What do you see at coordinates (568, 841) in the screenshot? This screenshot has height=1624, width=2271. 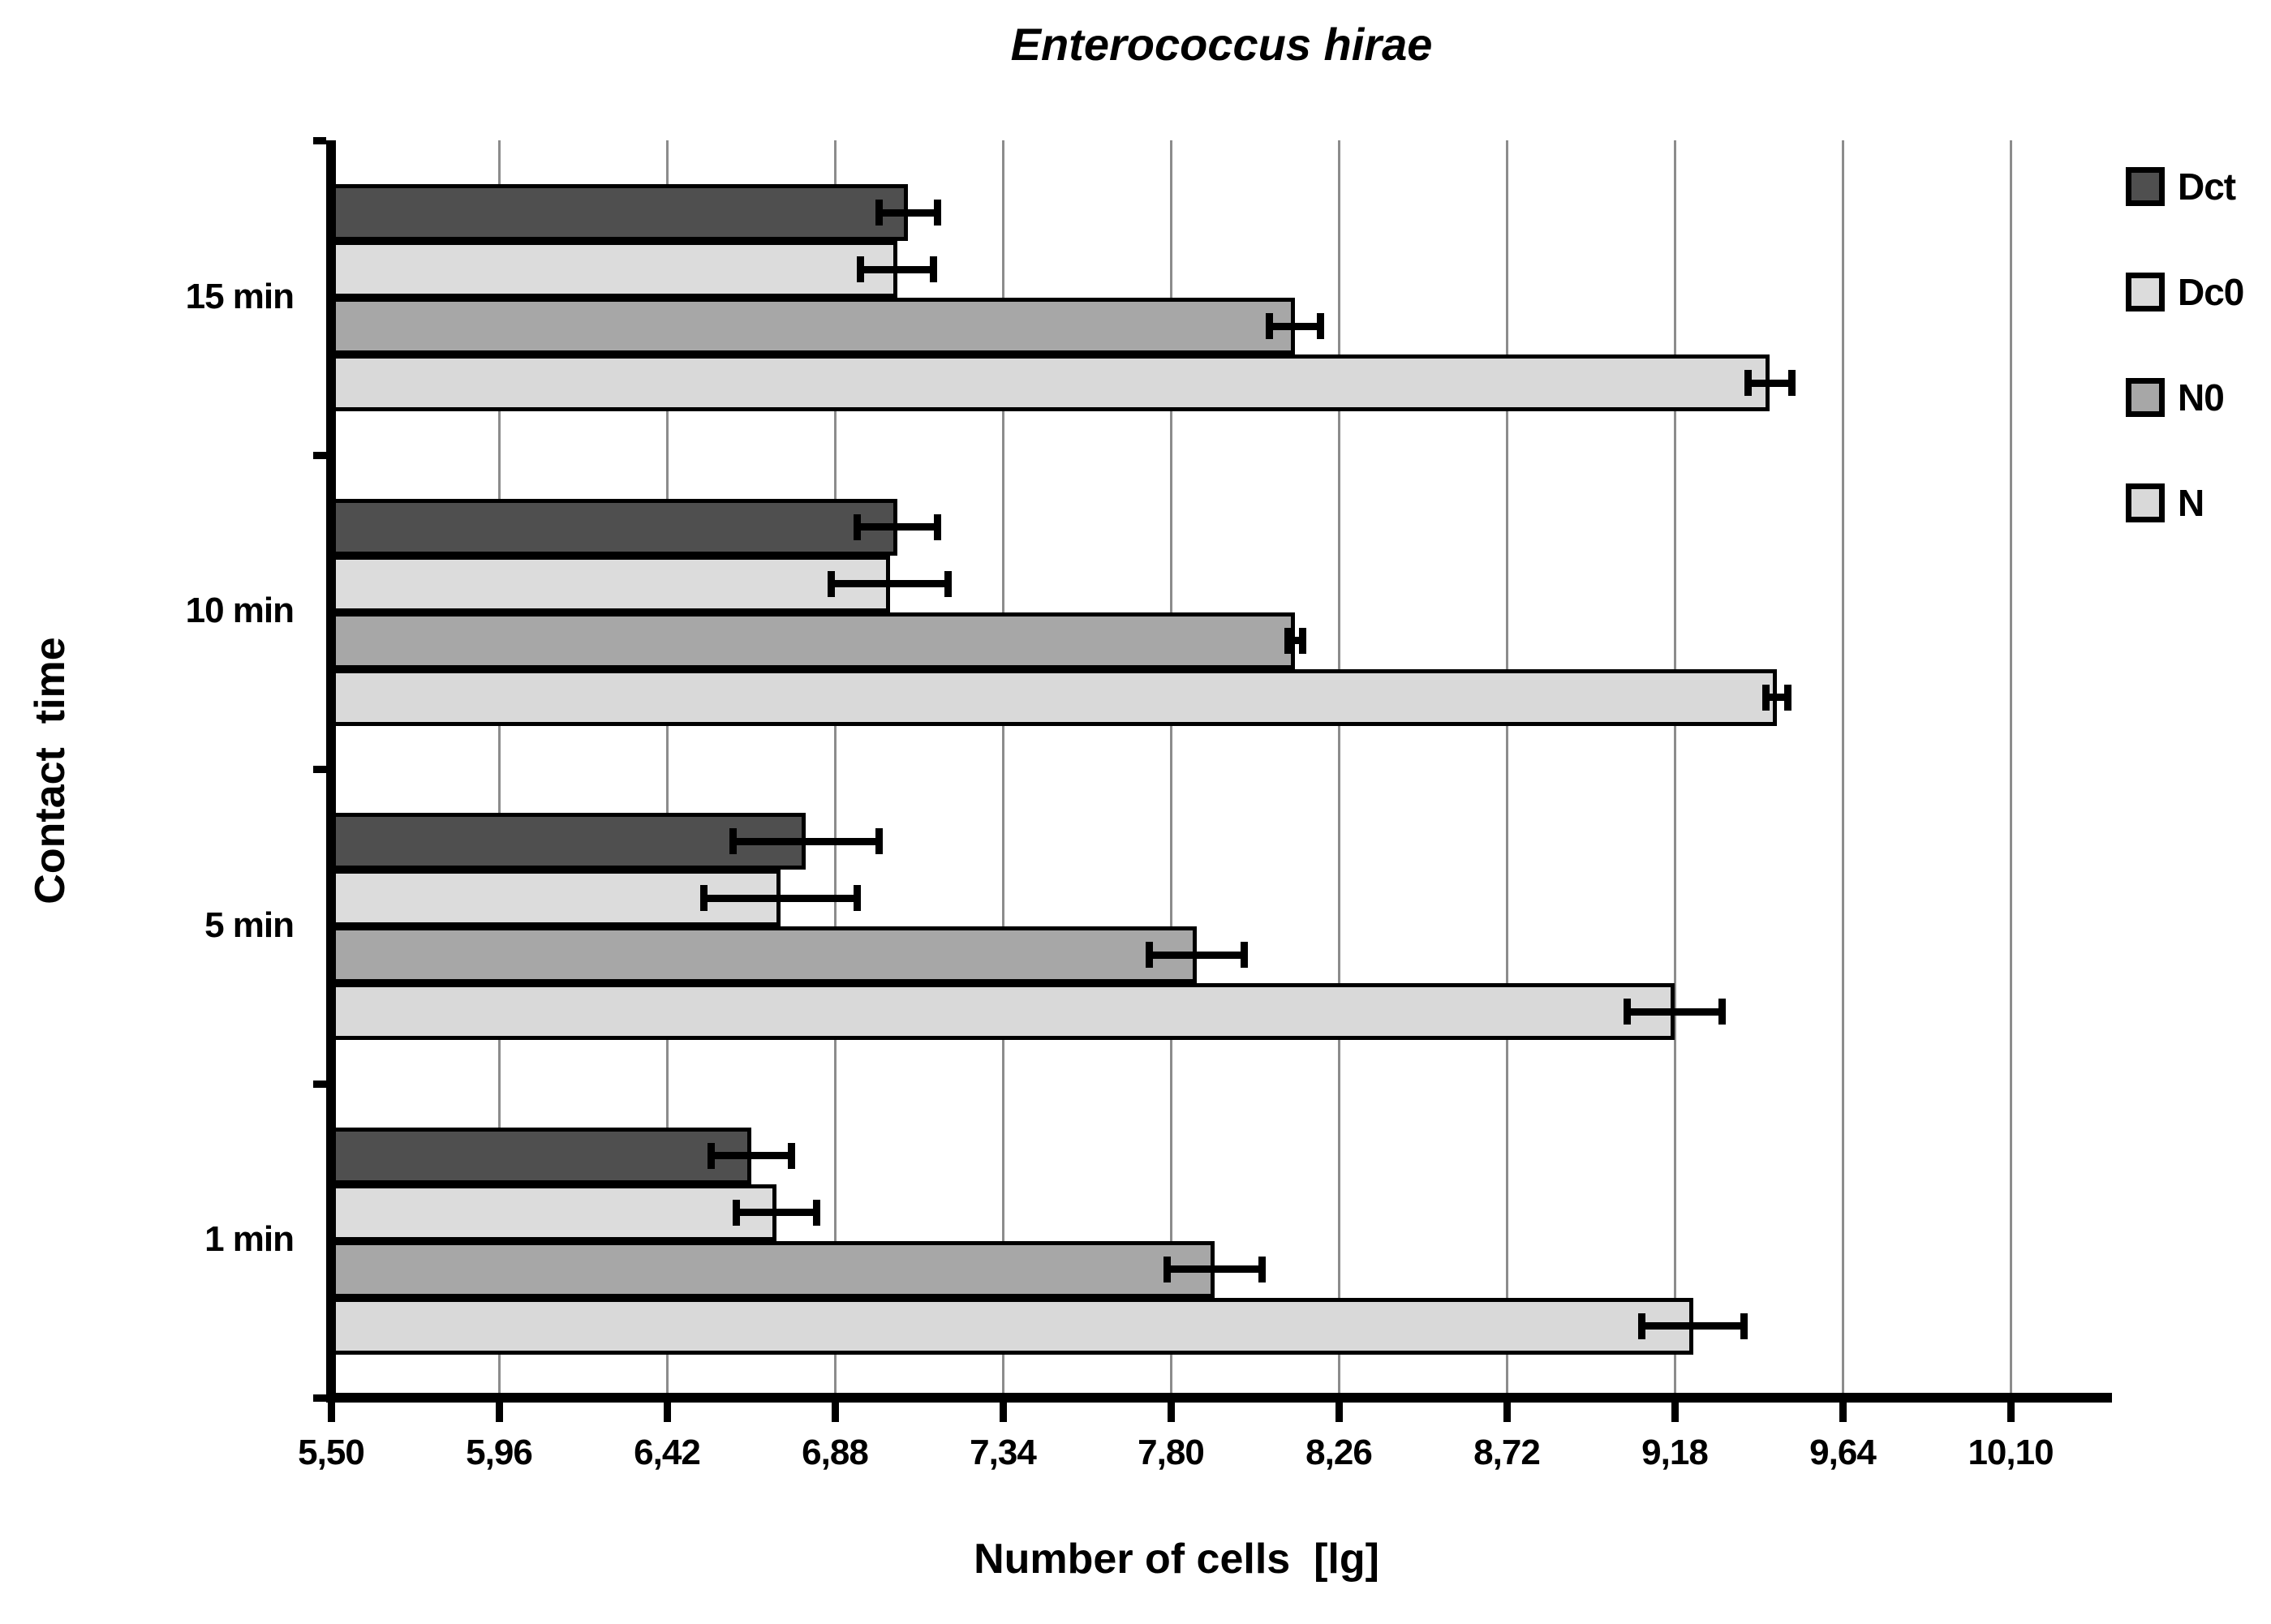 I see `bar-dct-5min` at bounding box center [568, 841].